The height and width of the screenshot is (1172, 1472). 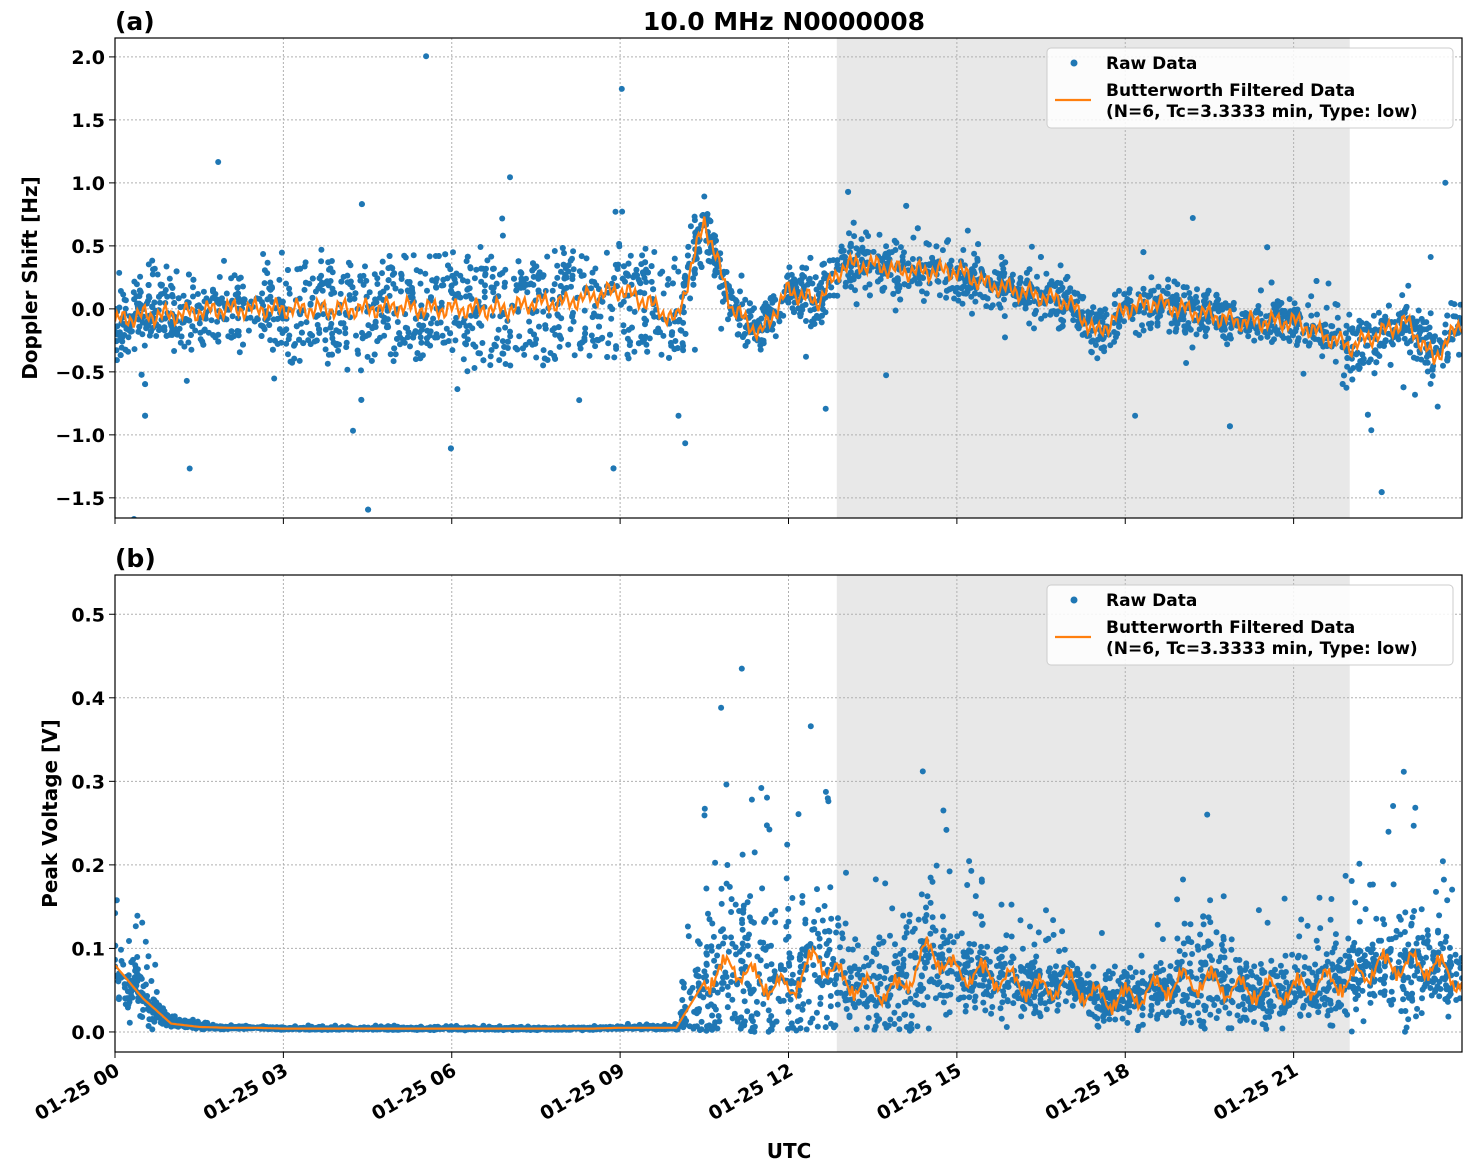 What do you see at coordinates (80, 436) in the screenshot?
I see `y-tick-label: −1.0` at bounding box center [80, 436].